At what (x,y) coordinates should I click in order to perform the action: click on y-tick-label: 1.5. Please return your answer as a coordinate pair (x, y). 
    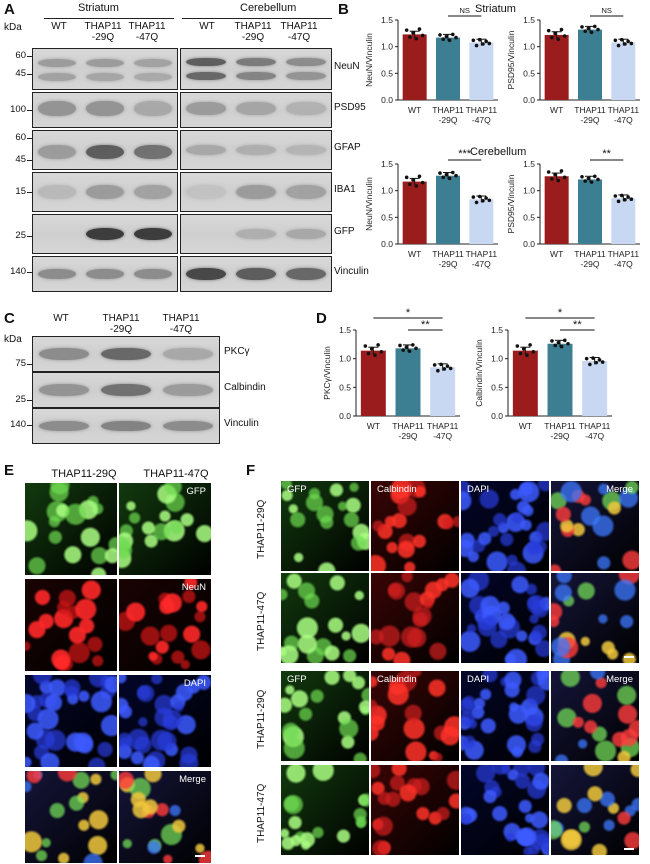
    Looking at the image, I should click on (387, 20).